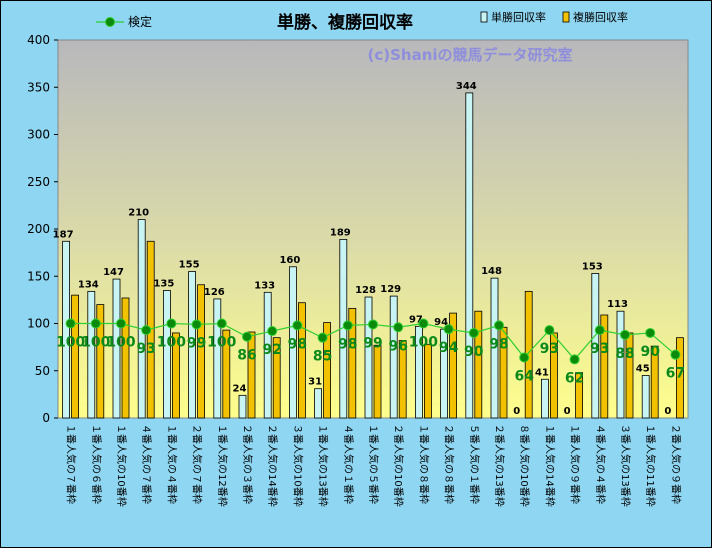 Image resolution: width=712 pixels, height=548 pixels. Describe the element at coordinates (113, 272) in the screenshot. I see `bar-data-label: 147` at that location.